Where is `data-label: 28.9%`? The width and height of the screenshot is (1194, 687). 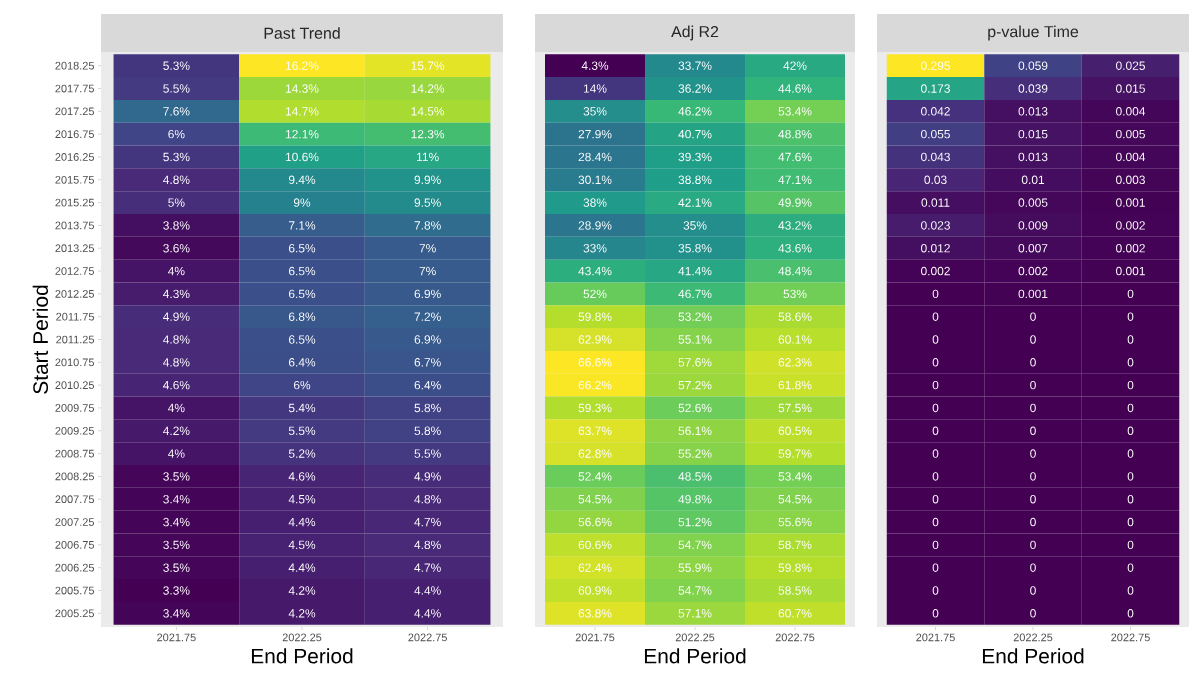
data-label: 28.9% is located at coordinates (595, 225).